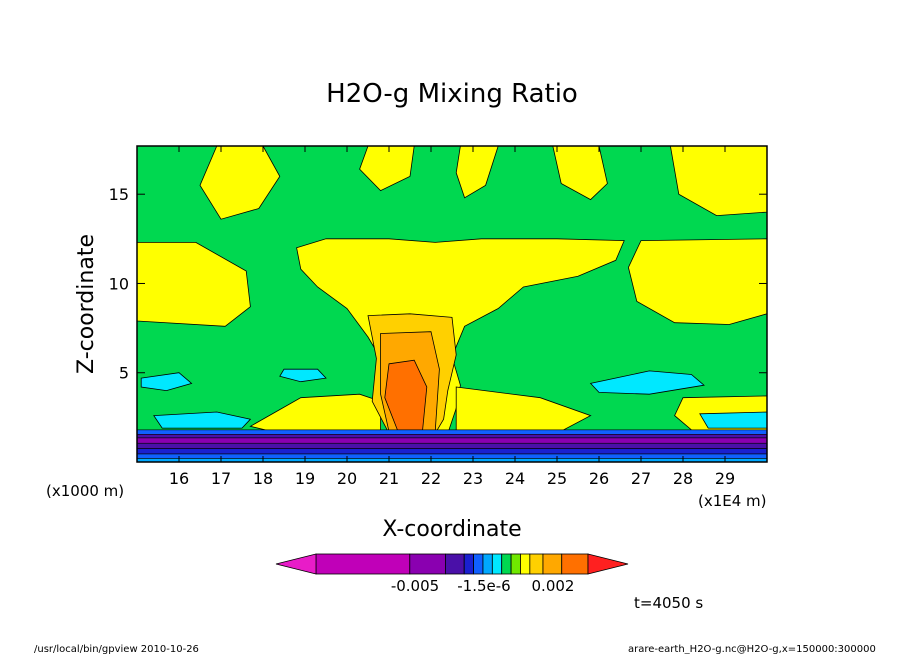 This screenshot has width=904, height=654. Describe the element at coordinates (451, 529) in the screenshot. I see `x-axis-label: X-coordinate` at that location.